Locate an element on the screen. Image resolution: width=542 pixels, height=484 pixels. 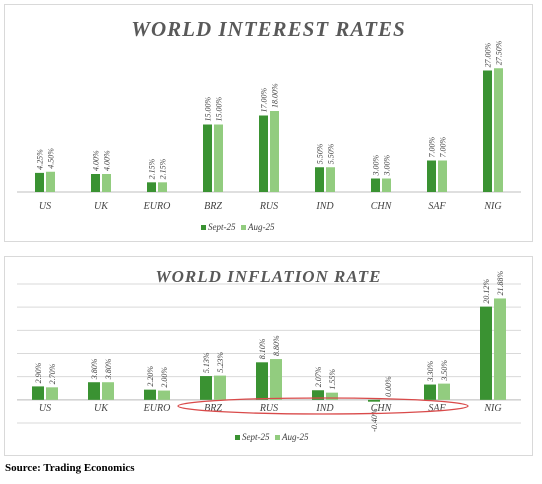
inflation-data-label: -0.40% is located at coordinates (374, 420).